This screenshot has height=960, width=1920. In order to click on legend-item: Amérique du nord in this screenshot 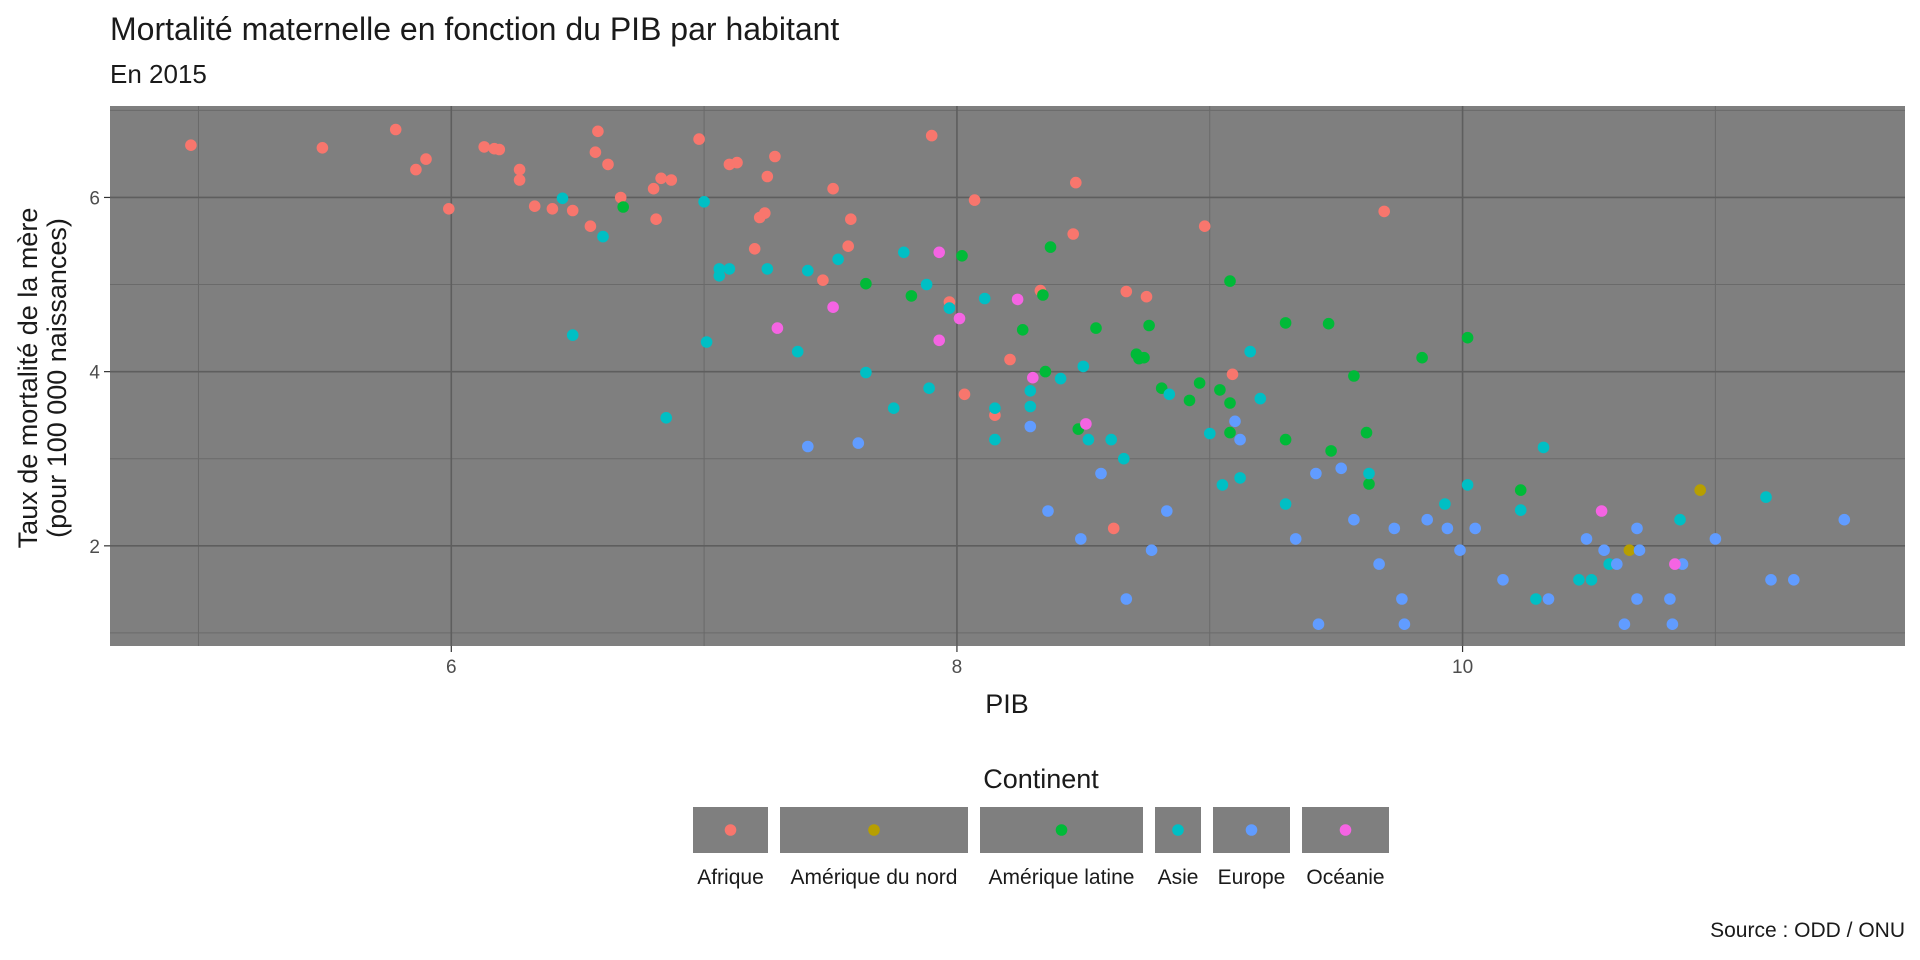, I will do `click(874, 848)`.